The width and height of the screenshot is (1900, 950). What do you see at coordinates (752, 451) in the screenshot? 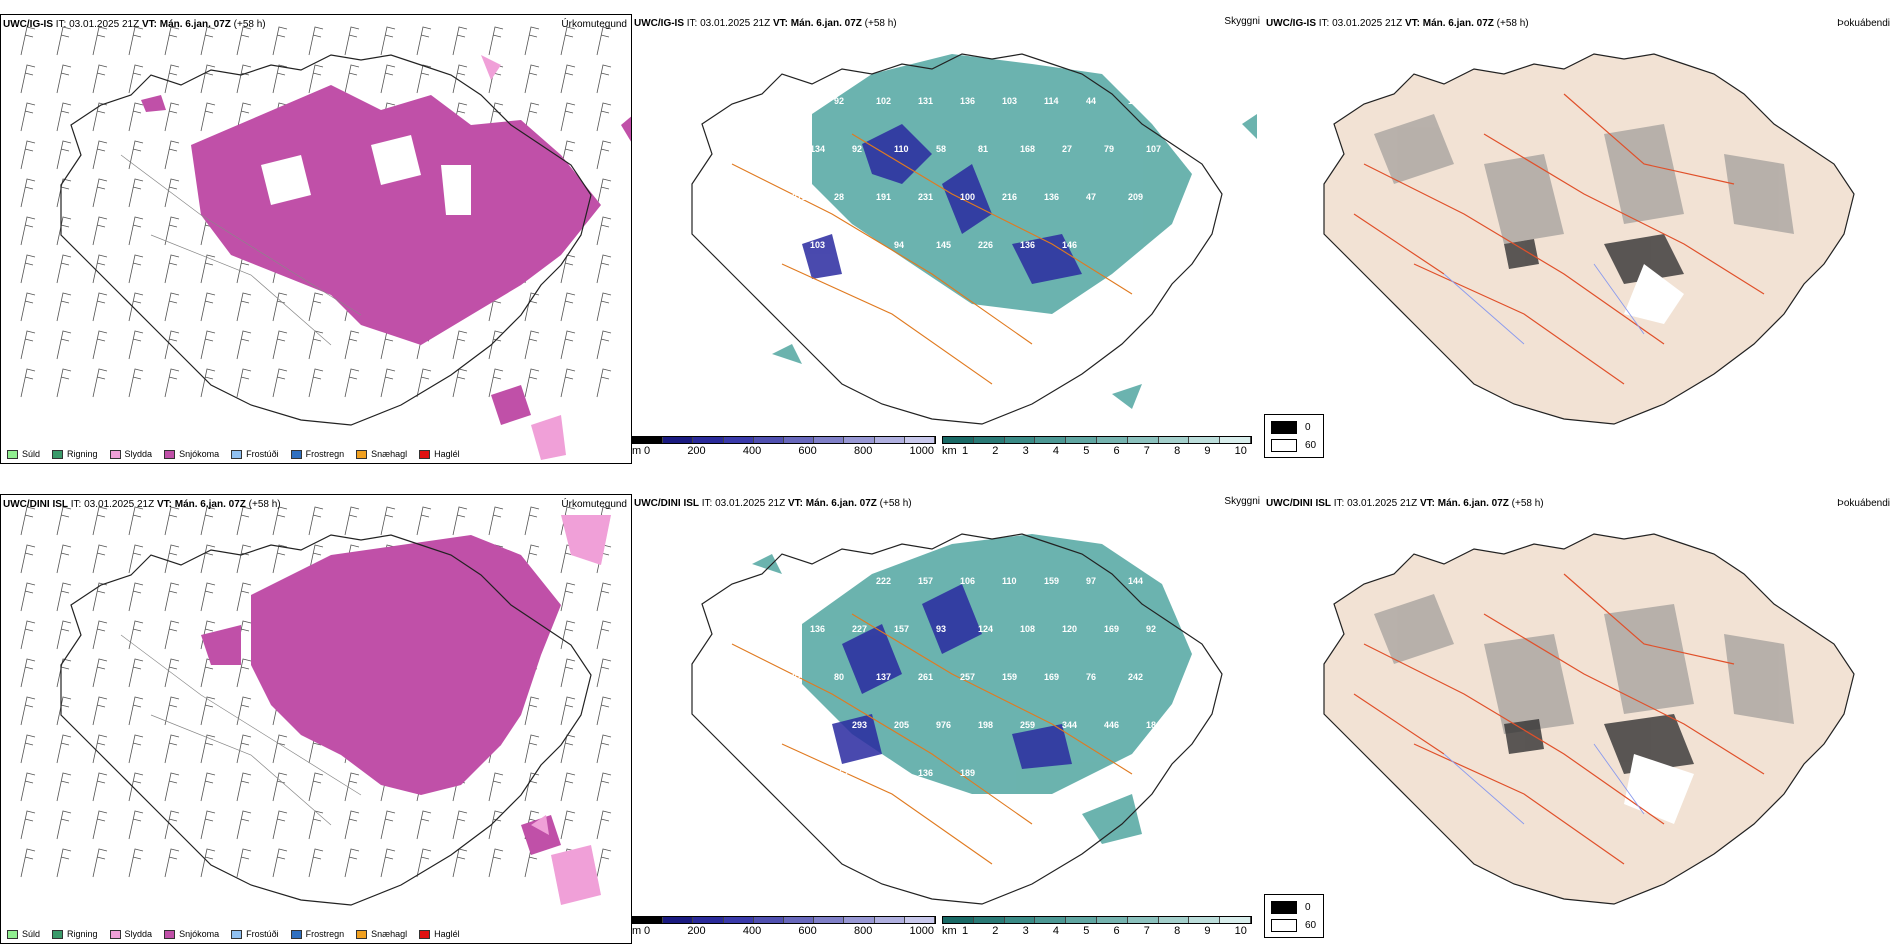
I see `colorbar-tick: 400` at bounding box center [752, 451].